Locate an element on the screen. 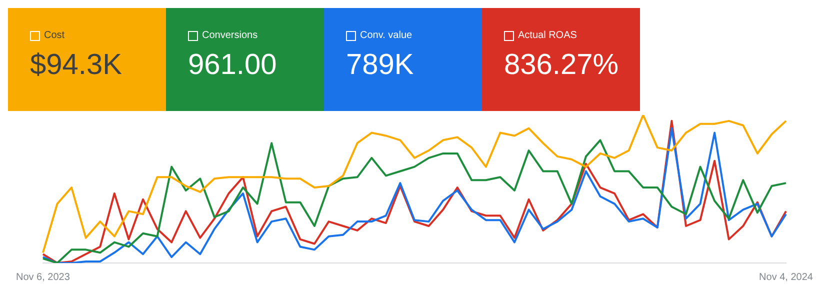 The image size is (834, 305). text: 789K is located at coordinates (380, 65).